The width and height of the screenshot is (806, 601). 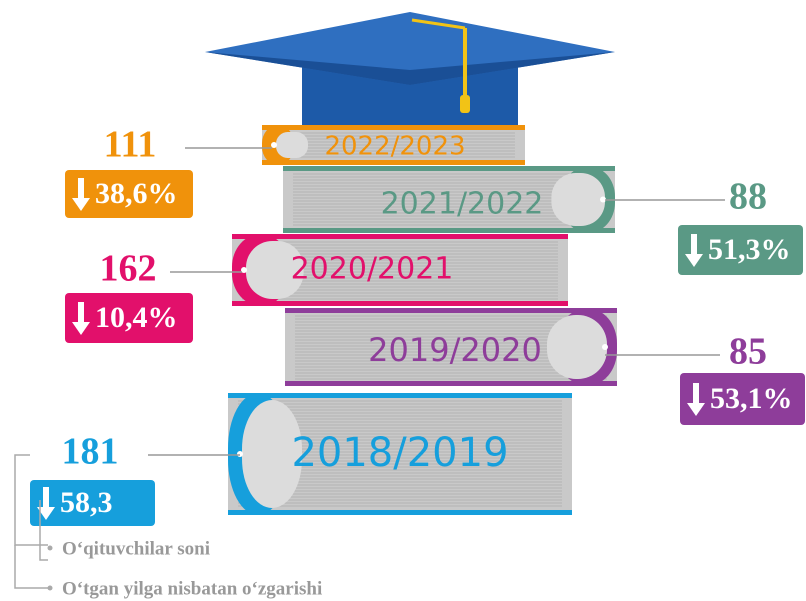 What do you see at coordinates (399, 453) in the screenshot?
I see `year-label: 2018/2019` at bounding box center [399, 453].